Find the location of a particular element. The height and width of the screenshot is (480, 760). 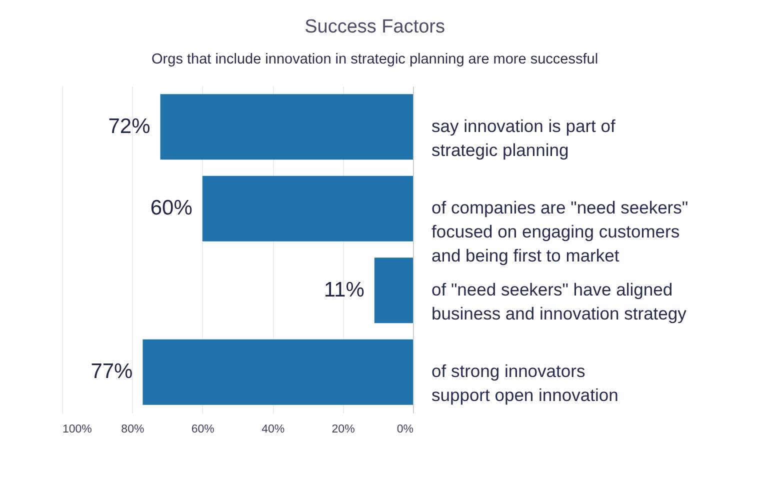

x-tick-label: 80% is located at coordinates (132, 430).